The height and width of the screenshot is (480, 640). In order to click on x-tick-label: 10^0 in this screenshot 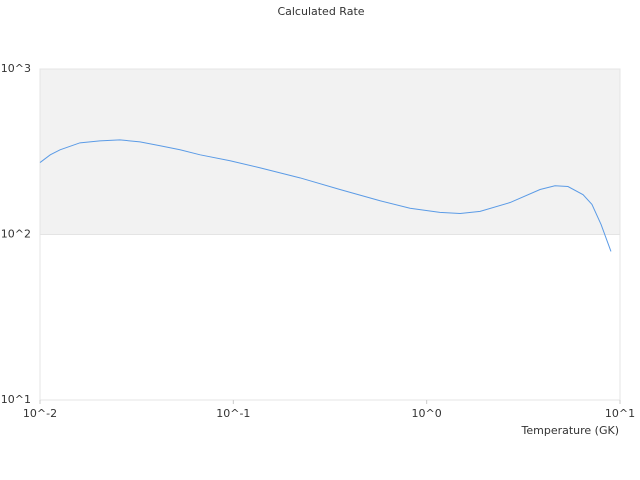, I will do `click(427, 413)`.